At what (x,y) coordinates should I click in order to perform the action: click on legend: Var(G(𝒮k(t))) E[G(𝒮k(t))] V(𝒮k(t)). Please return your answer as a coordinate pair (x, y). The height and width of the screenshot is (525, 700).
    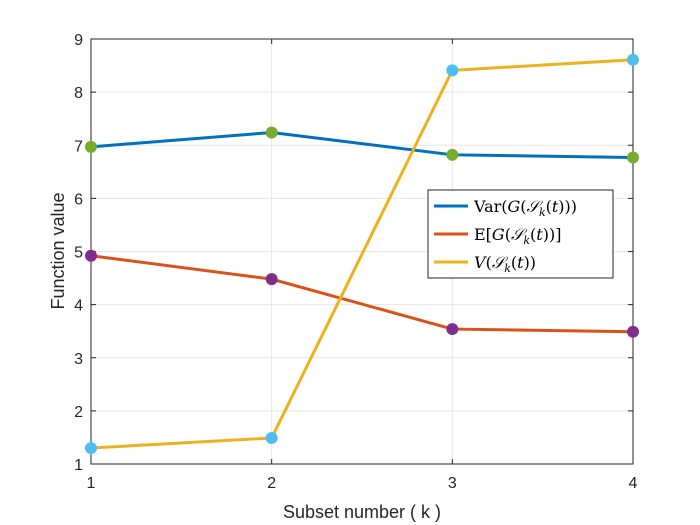
    Looking at the image, I should click on (520, 234).